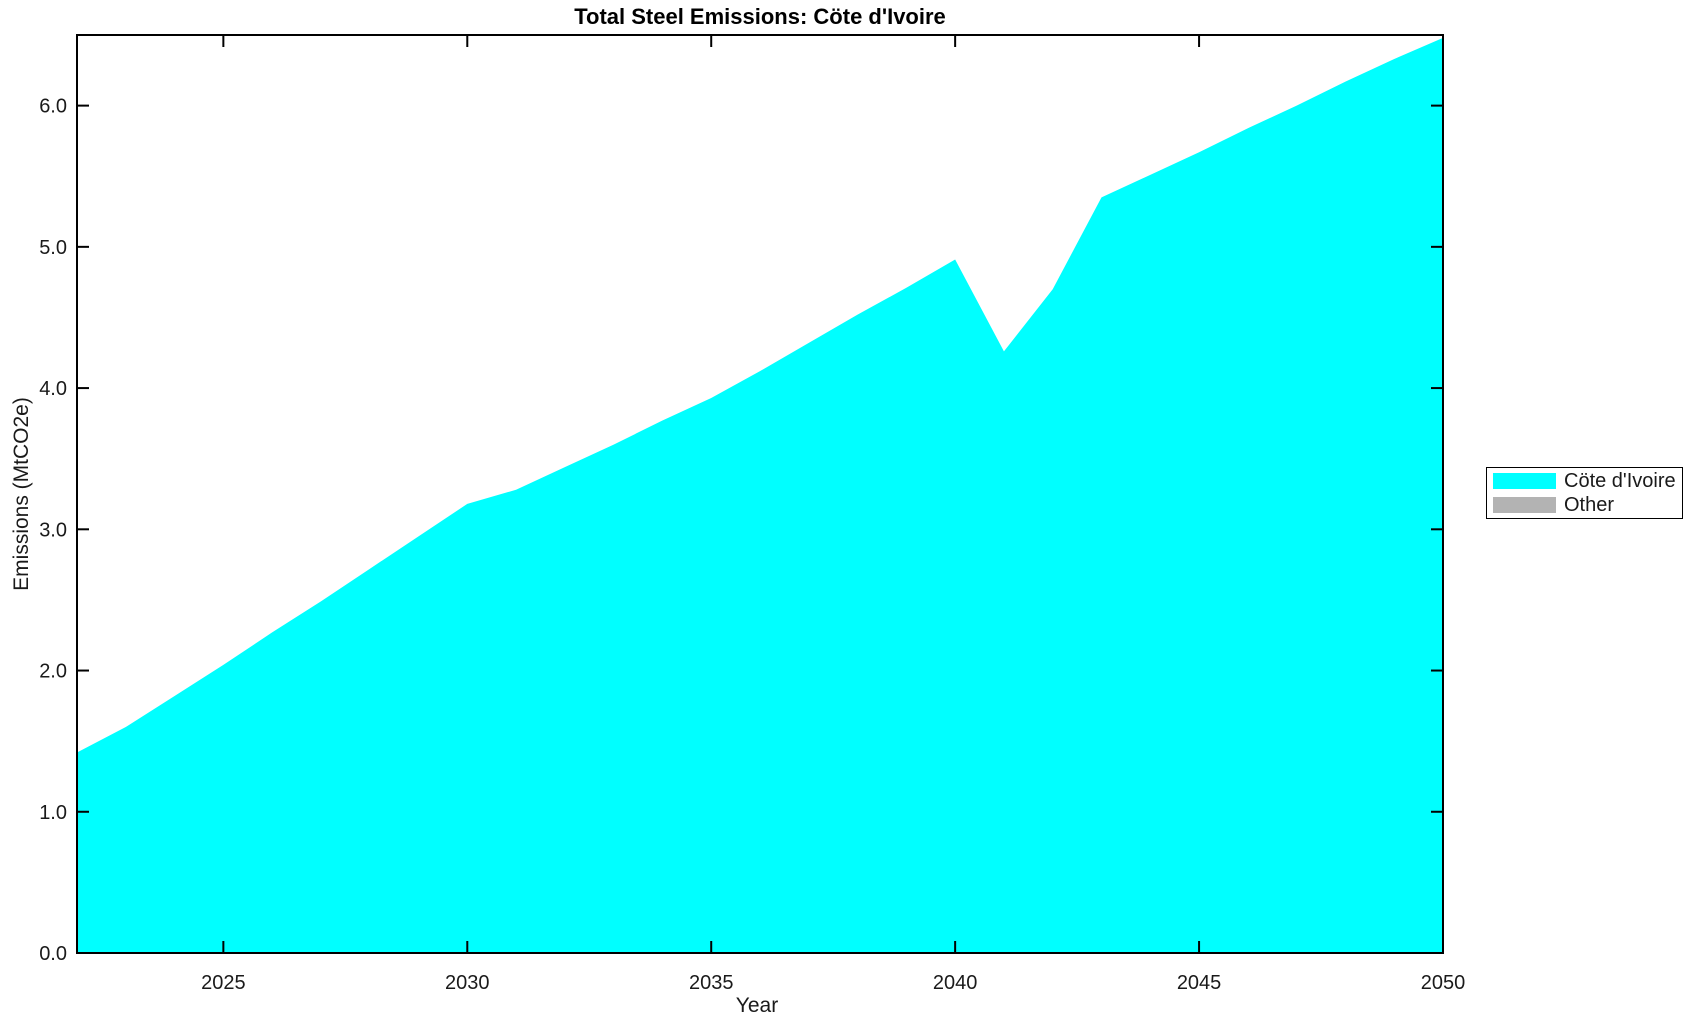 Image resolution: width=1688 pixels, height=1021 pixels. Describe the element at coordinates (53, 530) in the screenshot. I see `y-tick-label: 3.0` at that location.